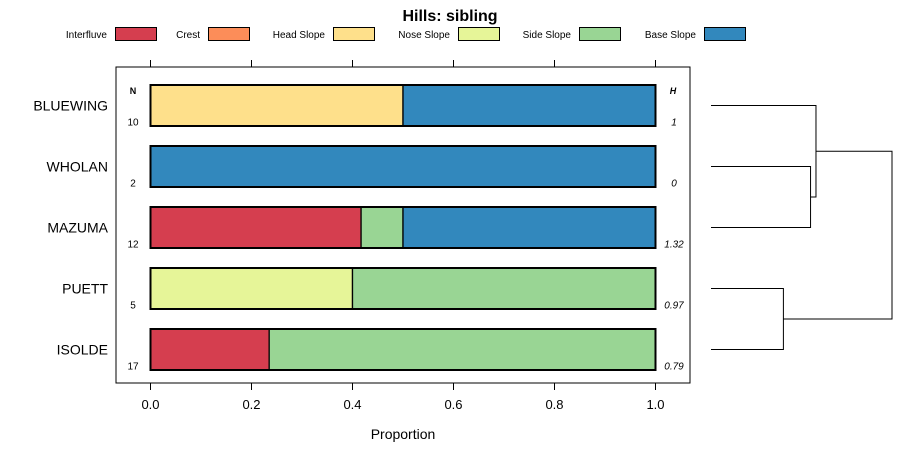 The height and width of the screenshot is (460, 900). What do you see at coordinates (229, 34) in the screenshot?
I see `legend-swatch-crest` at bounding box center [229, 34].